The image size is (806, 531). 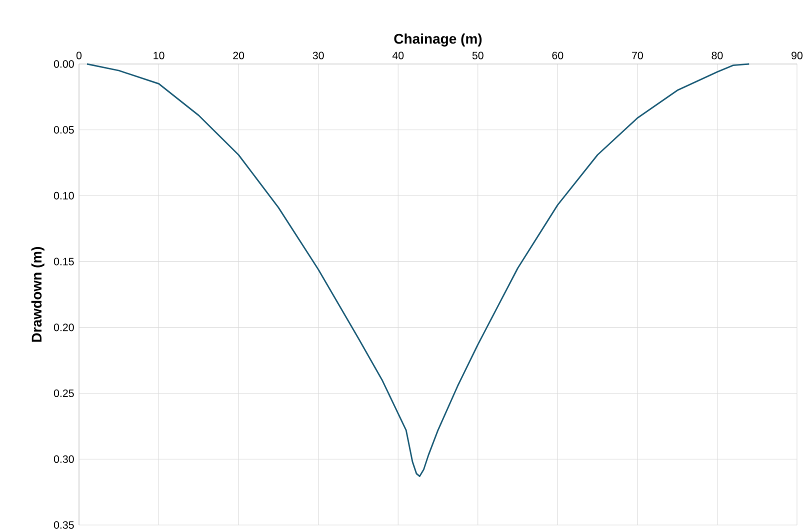 What do you see at coordinates (79, 56) in the screenshot?
I see `x-tick-label: 0` at bounding box center [79, 56].